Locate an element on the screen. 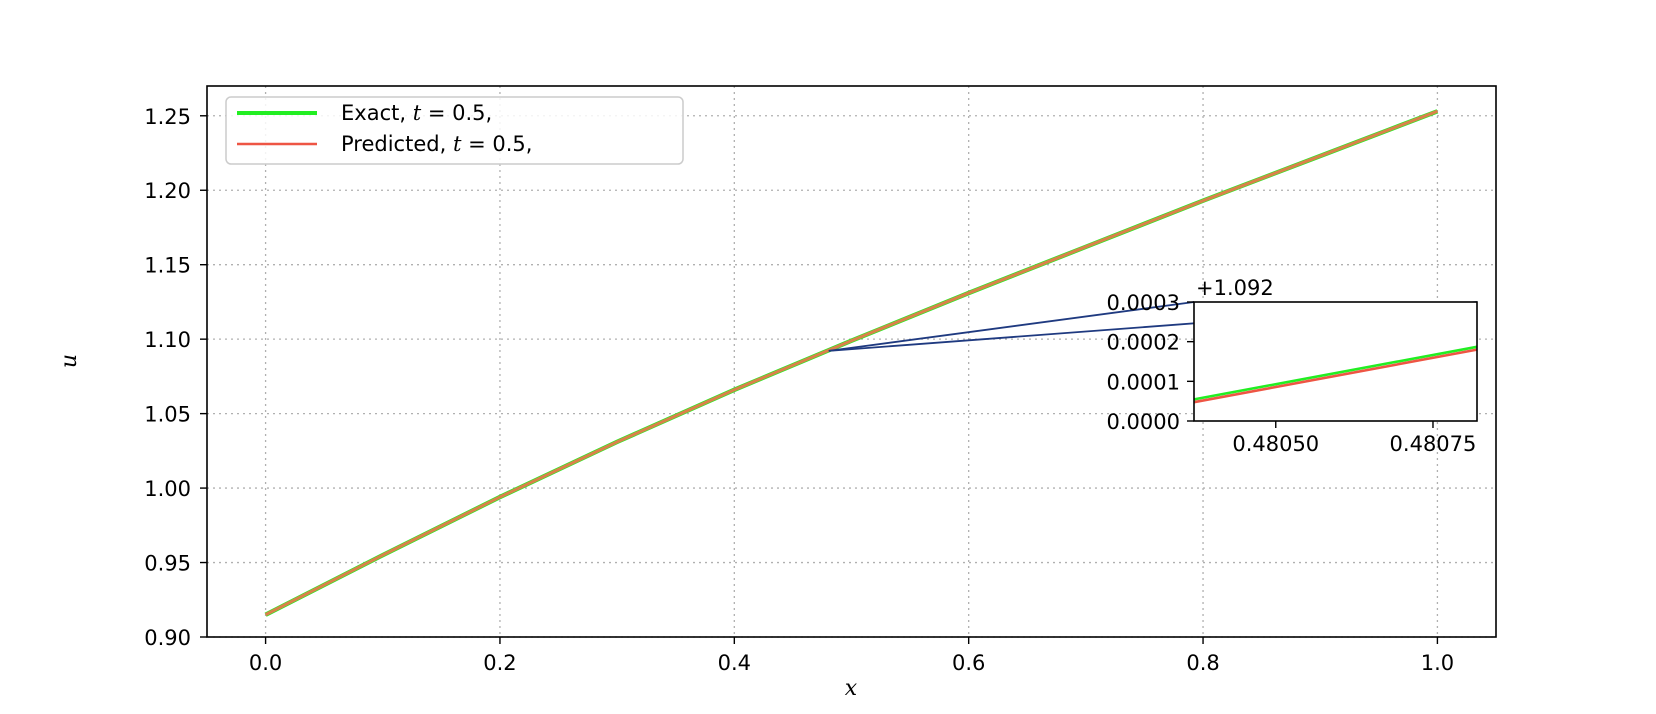 The height and width of the screenshot is (714, 1656). inset-y-tick-label: 0.0001 is located at coordinates (1143, 382).